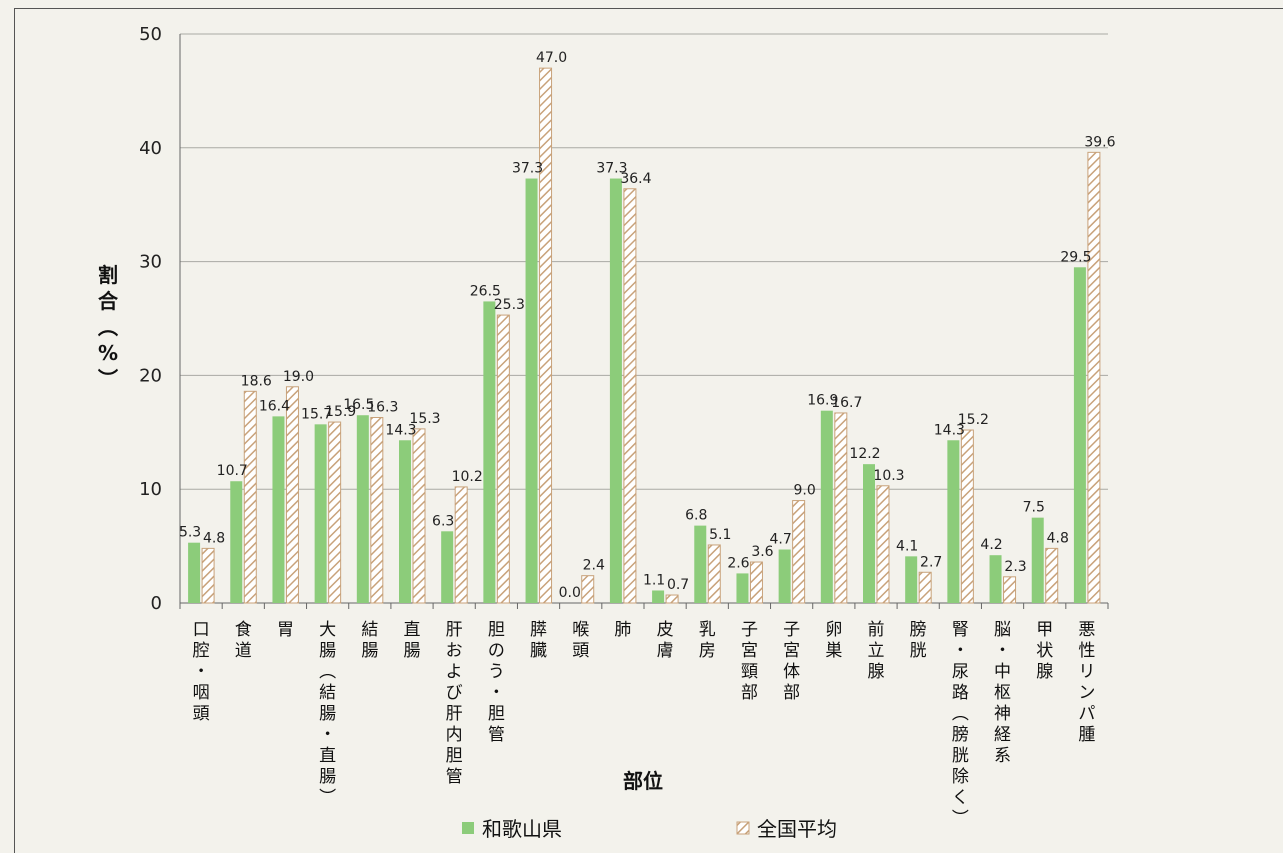 The width and height of the screenshot is (1283, 853). I want to click on data-label-wakayama-17: 4.1, so click(907, 546).